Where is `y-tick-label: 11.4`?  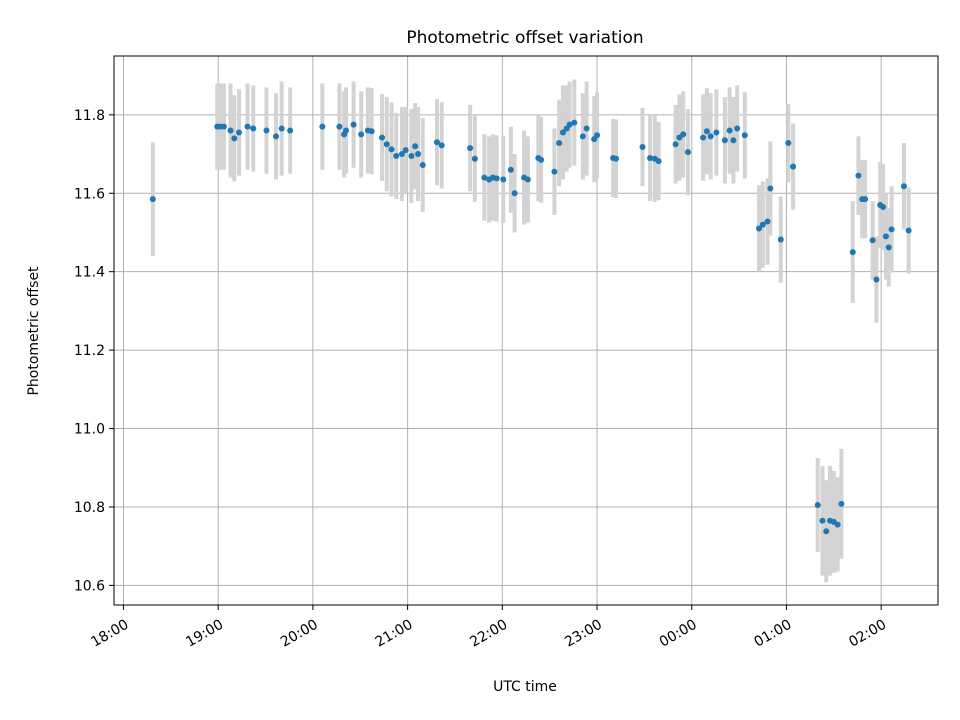
y-tick-label: 11.4 is located at coordinates (89, 273).